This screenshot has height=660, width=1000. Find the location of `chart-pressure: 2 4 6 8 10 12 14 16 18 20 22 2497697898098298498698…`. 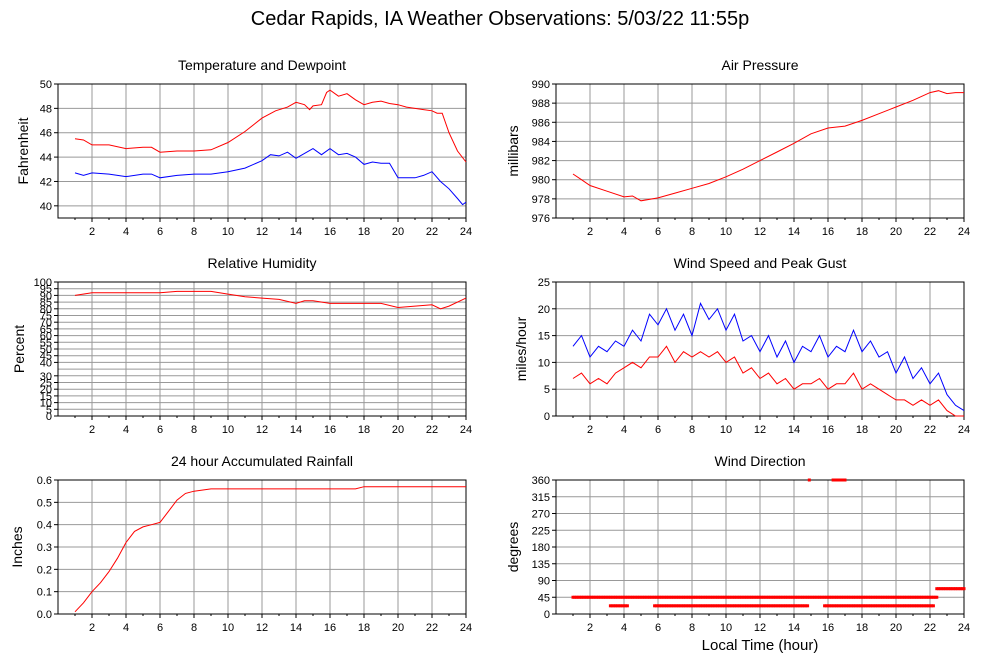

chart-pressure: 2 4 6 8 10 12 14 16 18 20 22 2497697898098298498698… is located at coordinates (737, 147).